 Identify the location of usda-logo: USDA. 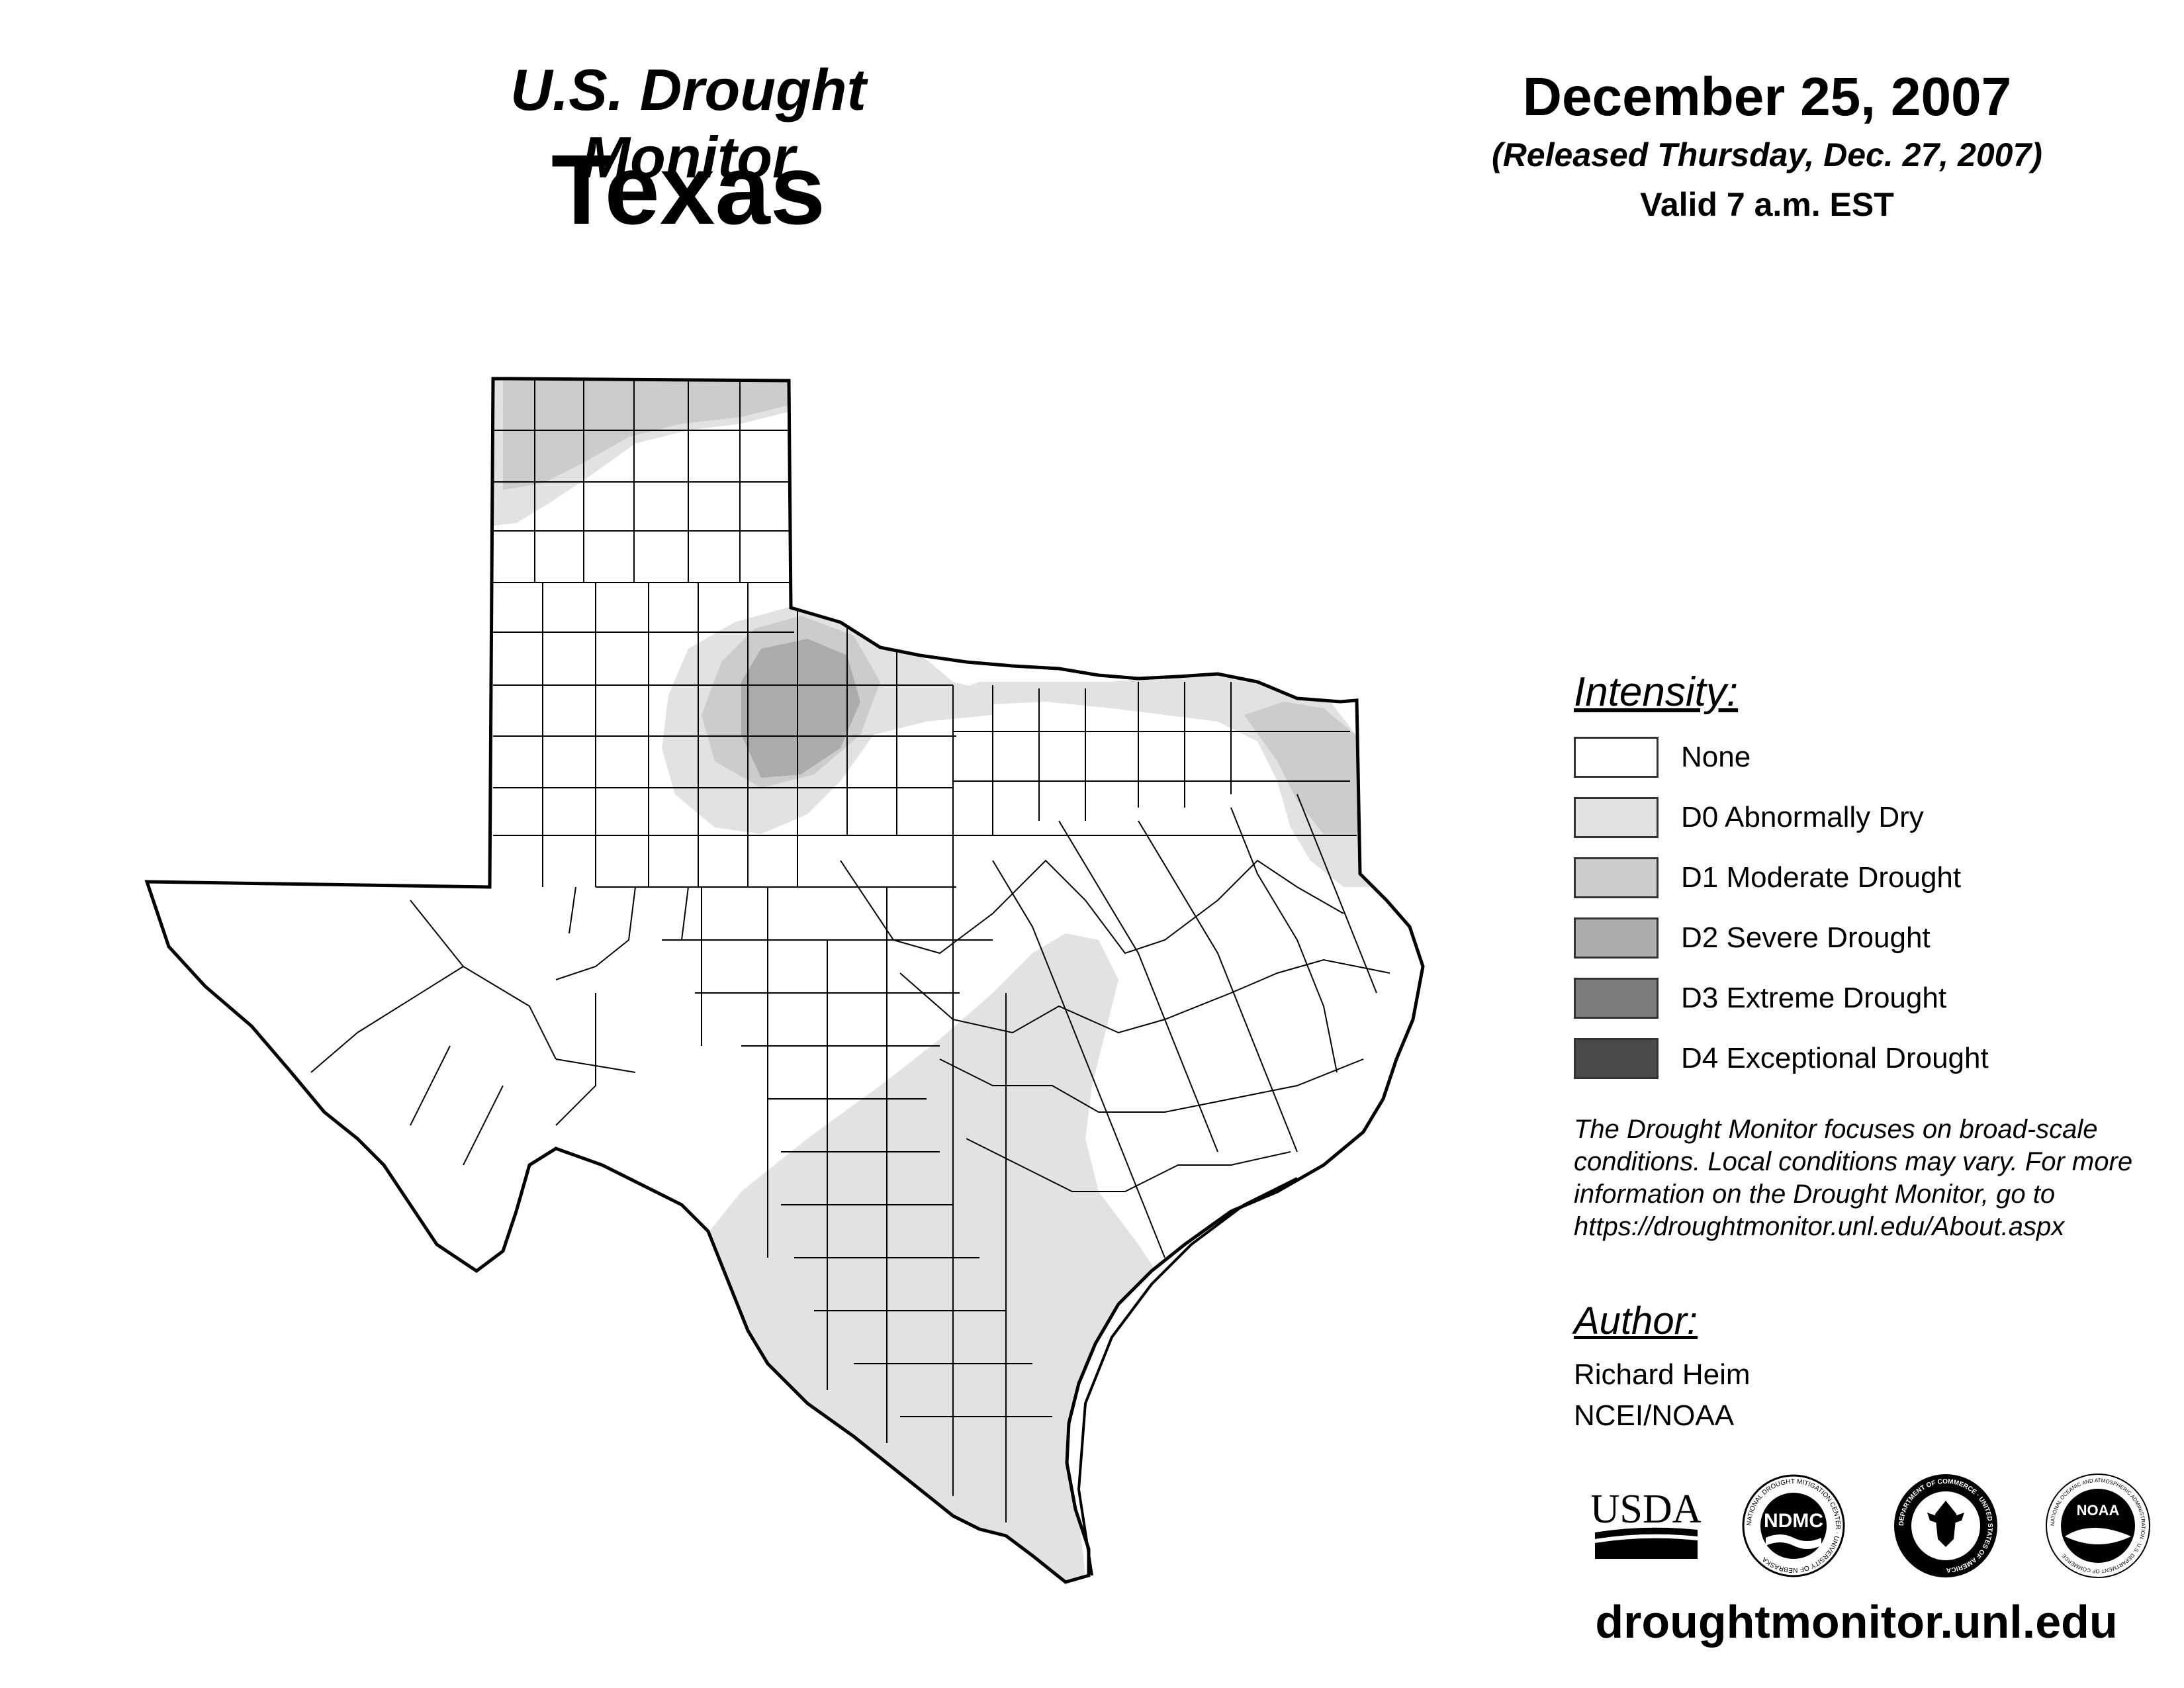
(1646, 1523).